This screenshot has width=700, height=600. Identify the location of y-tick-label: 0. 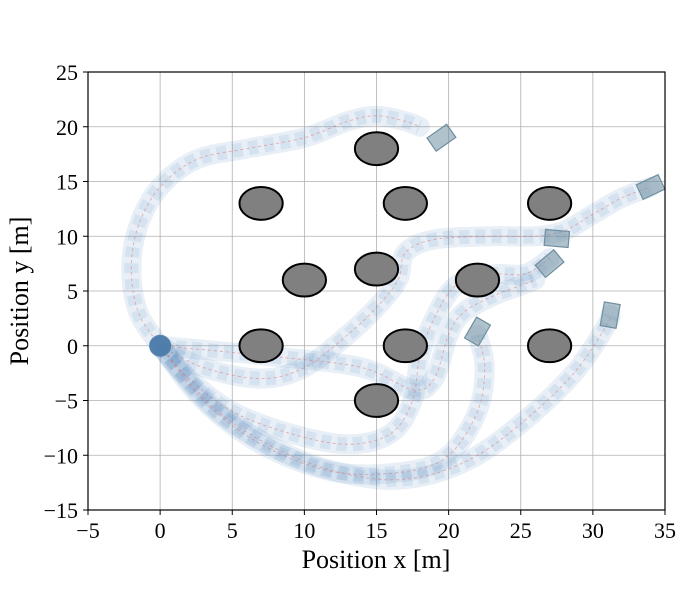
(72, 346).